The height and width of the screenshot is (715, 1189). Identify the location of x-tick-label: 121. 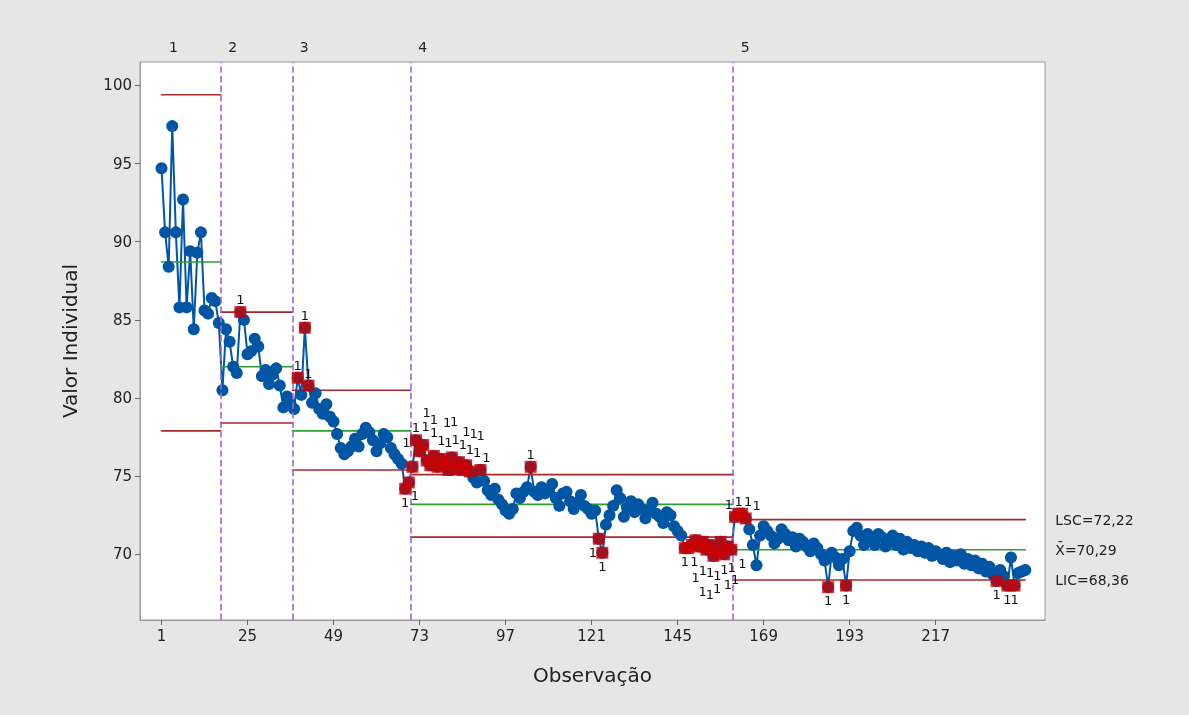
(591, 635).